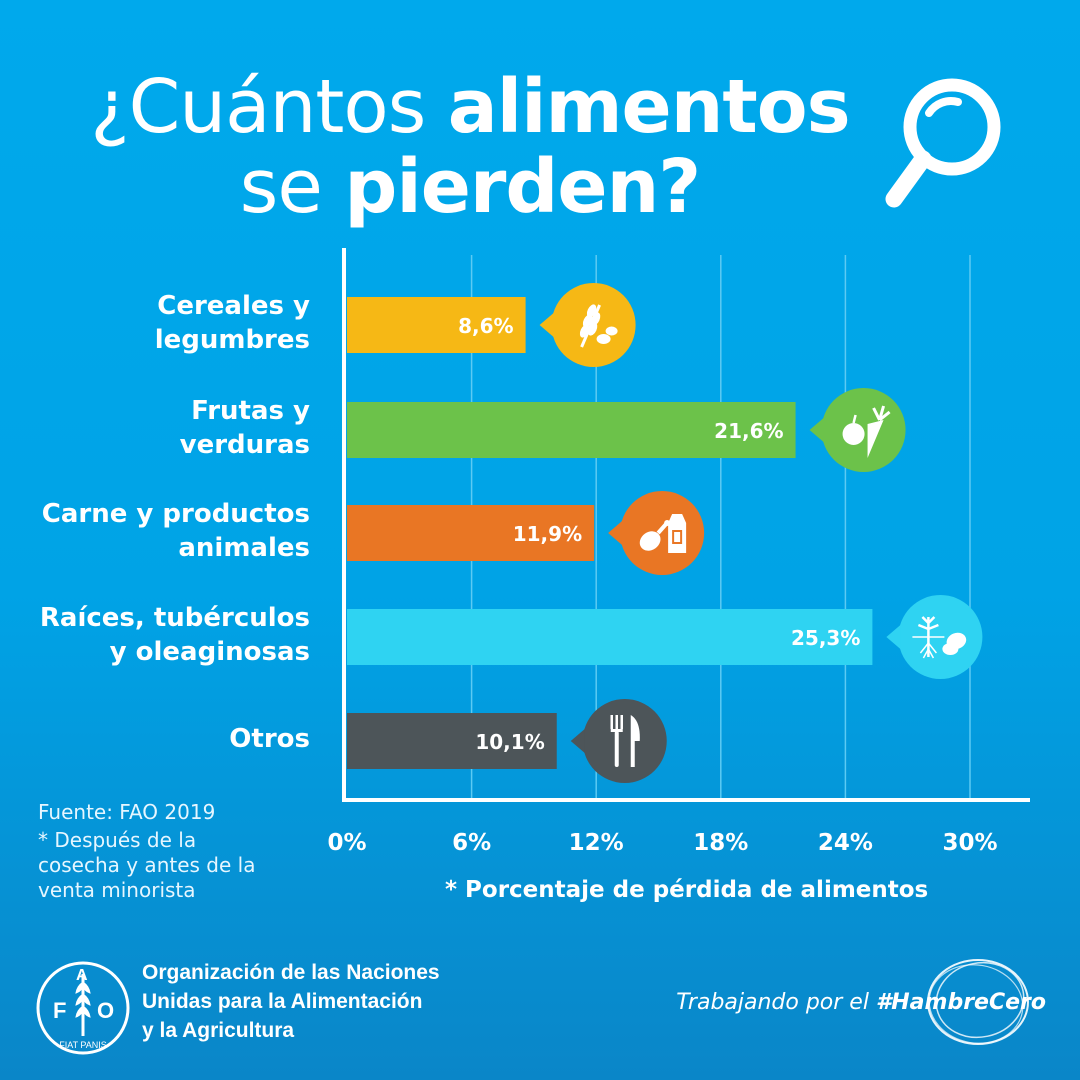 The height and width of the screenshot is (1080, 1080). Describe the element at coordinates (866, 431) in the screenshot. I see `apple-and-carrot-icon` at that location.